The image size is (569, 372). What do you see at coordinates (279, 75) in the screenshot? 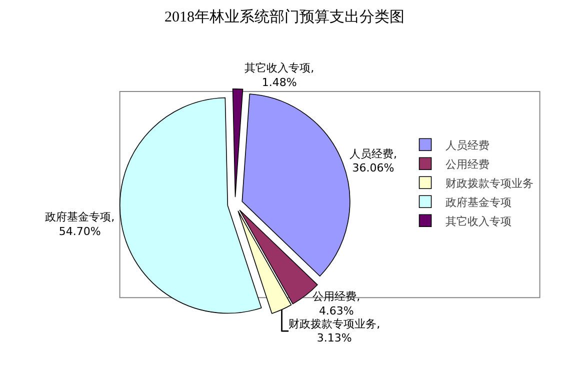
I see `data-label: 其它收入专项, 1.48%` at bounding box center [279, 75].